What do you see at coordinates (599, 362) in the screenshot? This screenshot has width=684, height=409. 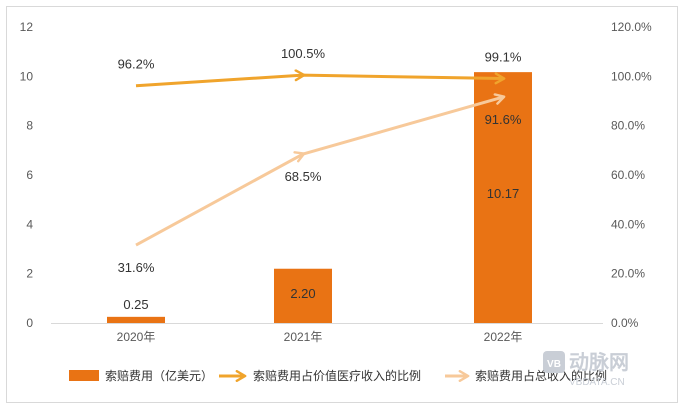 I see `watermark-brand: 动脉网` at bounding box center [599, 362].